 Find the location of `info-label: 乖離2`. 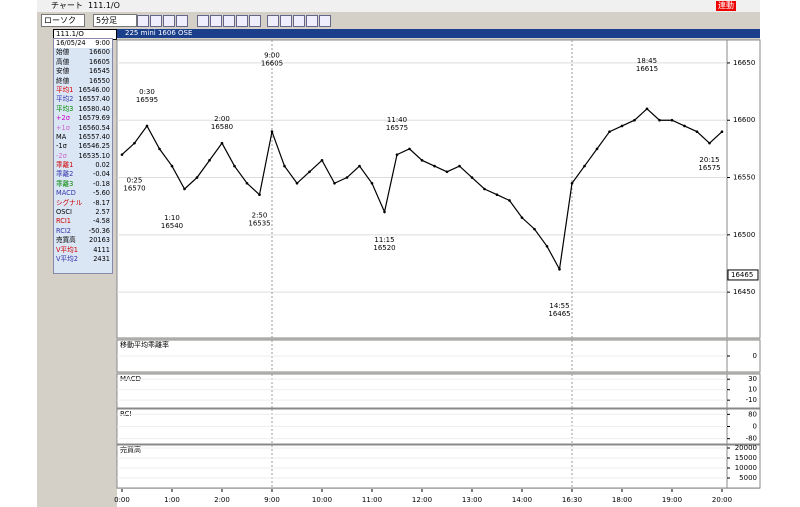

info-label: 乖離2 is located at coordinates (65, 174).